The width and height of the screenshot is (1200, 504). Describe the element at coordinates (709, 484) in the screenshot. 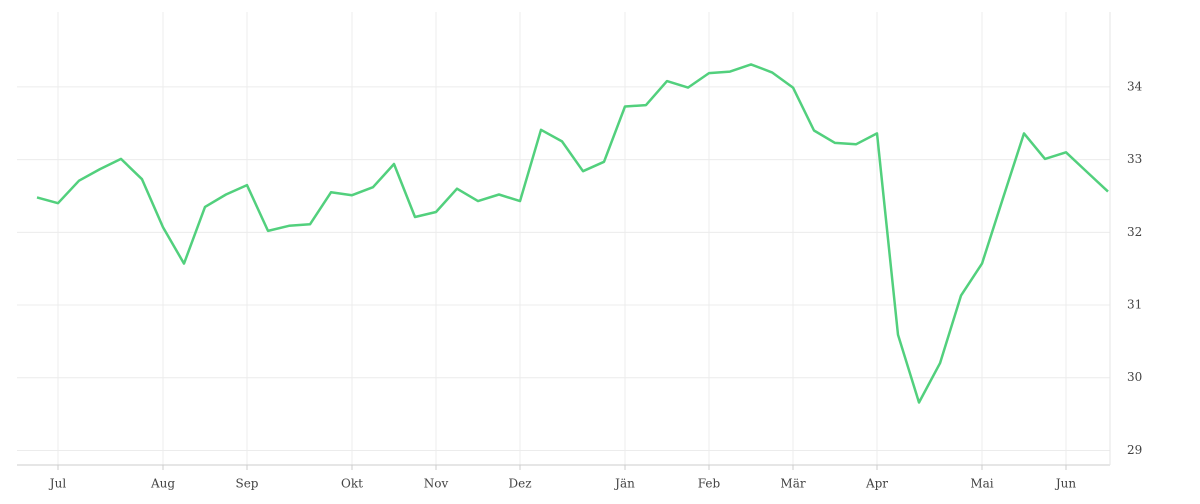

I see `x-tick-label: Feb` at that location.